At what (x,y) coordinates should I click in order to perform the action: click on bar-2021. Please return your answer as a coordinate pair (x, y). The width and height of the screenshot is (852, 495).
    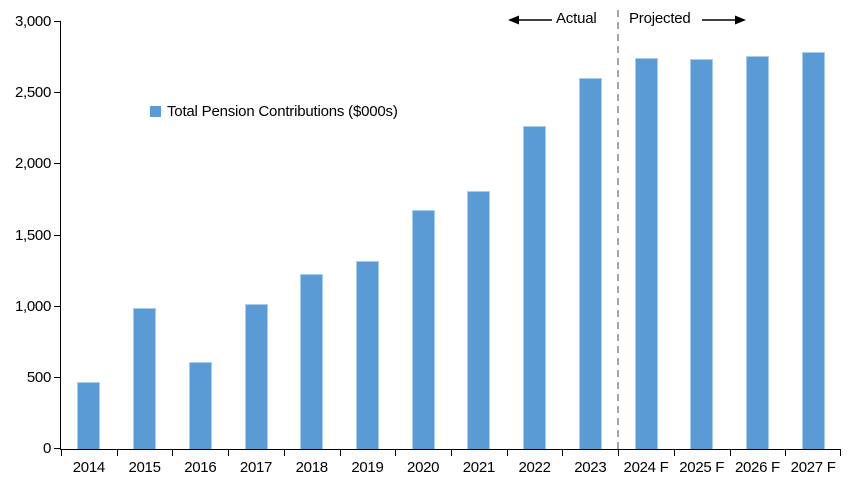
    Looking at the image, I should click on (479, 320).